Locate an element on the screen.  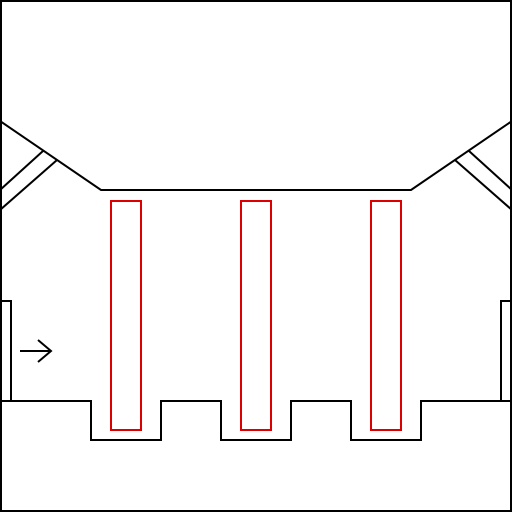
floor-outline is located at coordinates (256, 420).